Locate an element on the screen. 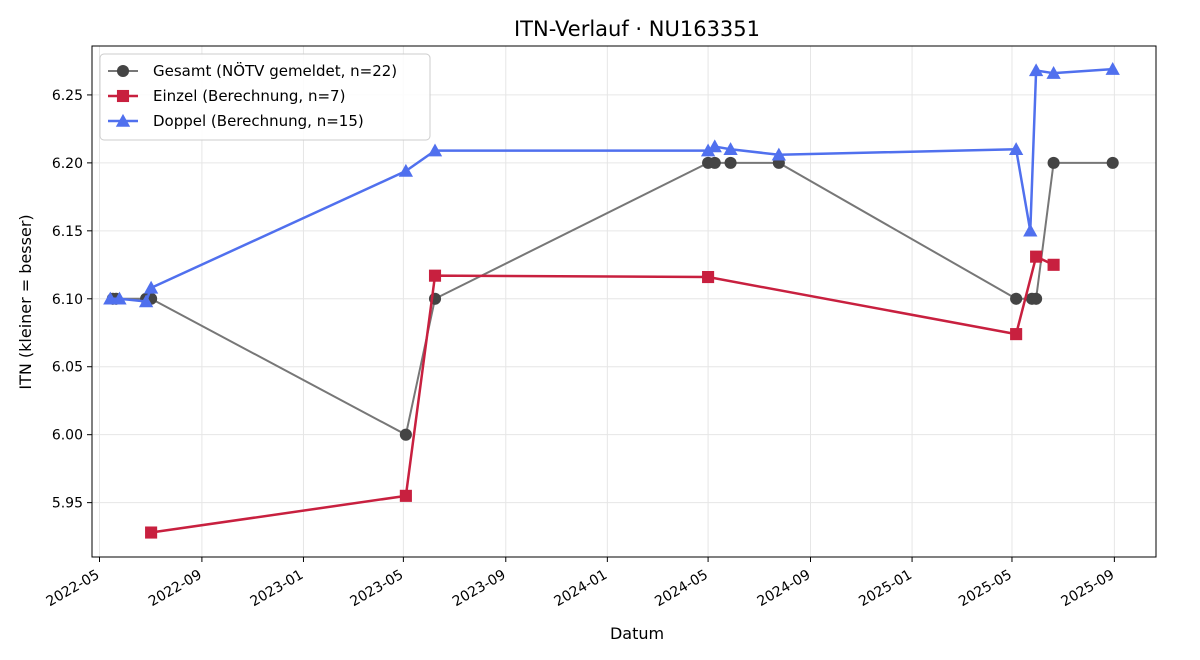 This screenshot has width=1200, height=660. x-tick-label: 2025-05 is located at coordinates (985, 588).